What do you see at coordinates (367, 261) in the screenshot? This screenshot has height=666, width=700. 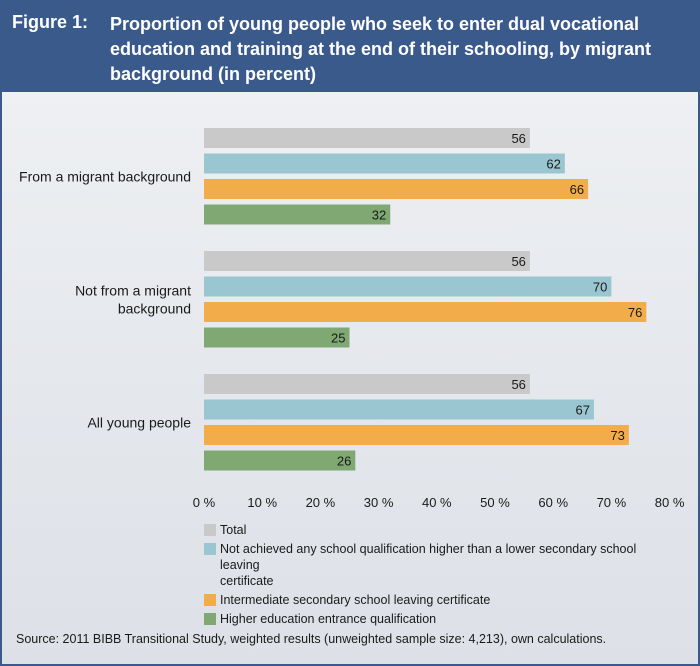 I see `bar-non-migrant-total` at bounding box center [367, 261].